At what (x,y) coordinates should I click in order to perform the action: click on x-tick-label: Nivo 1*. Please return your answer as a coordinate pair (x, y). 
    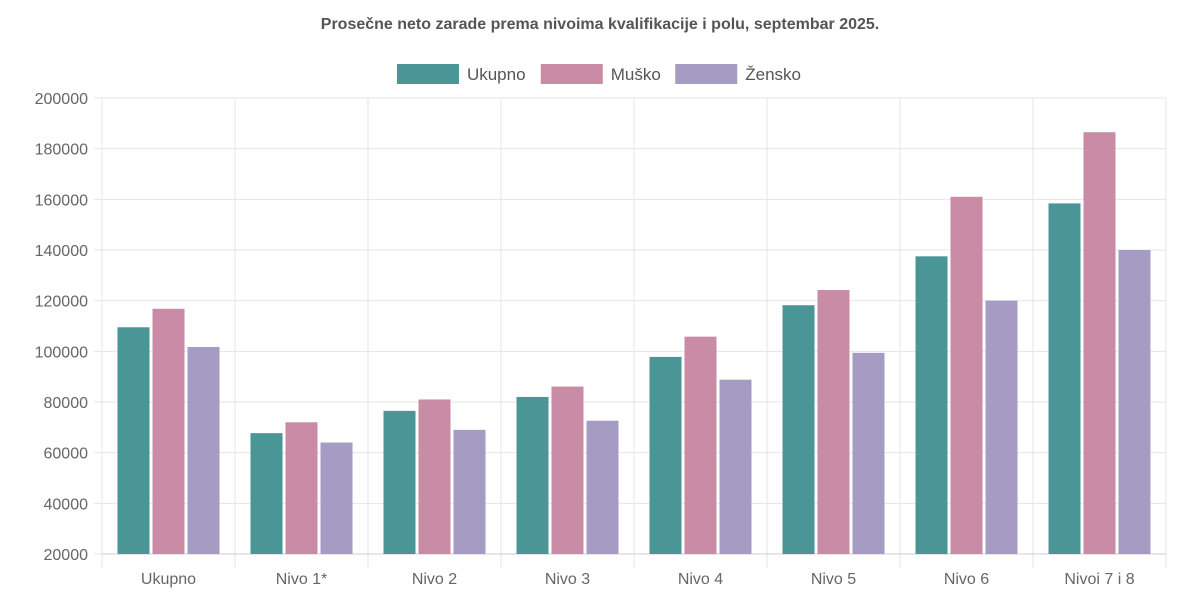
    Looking at the image, I should click on (302, 579).